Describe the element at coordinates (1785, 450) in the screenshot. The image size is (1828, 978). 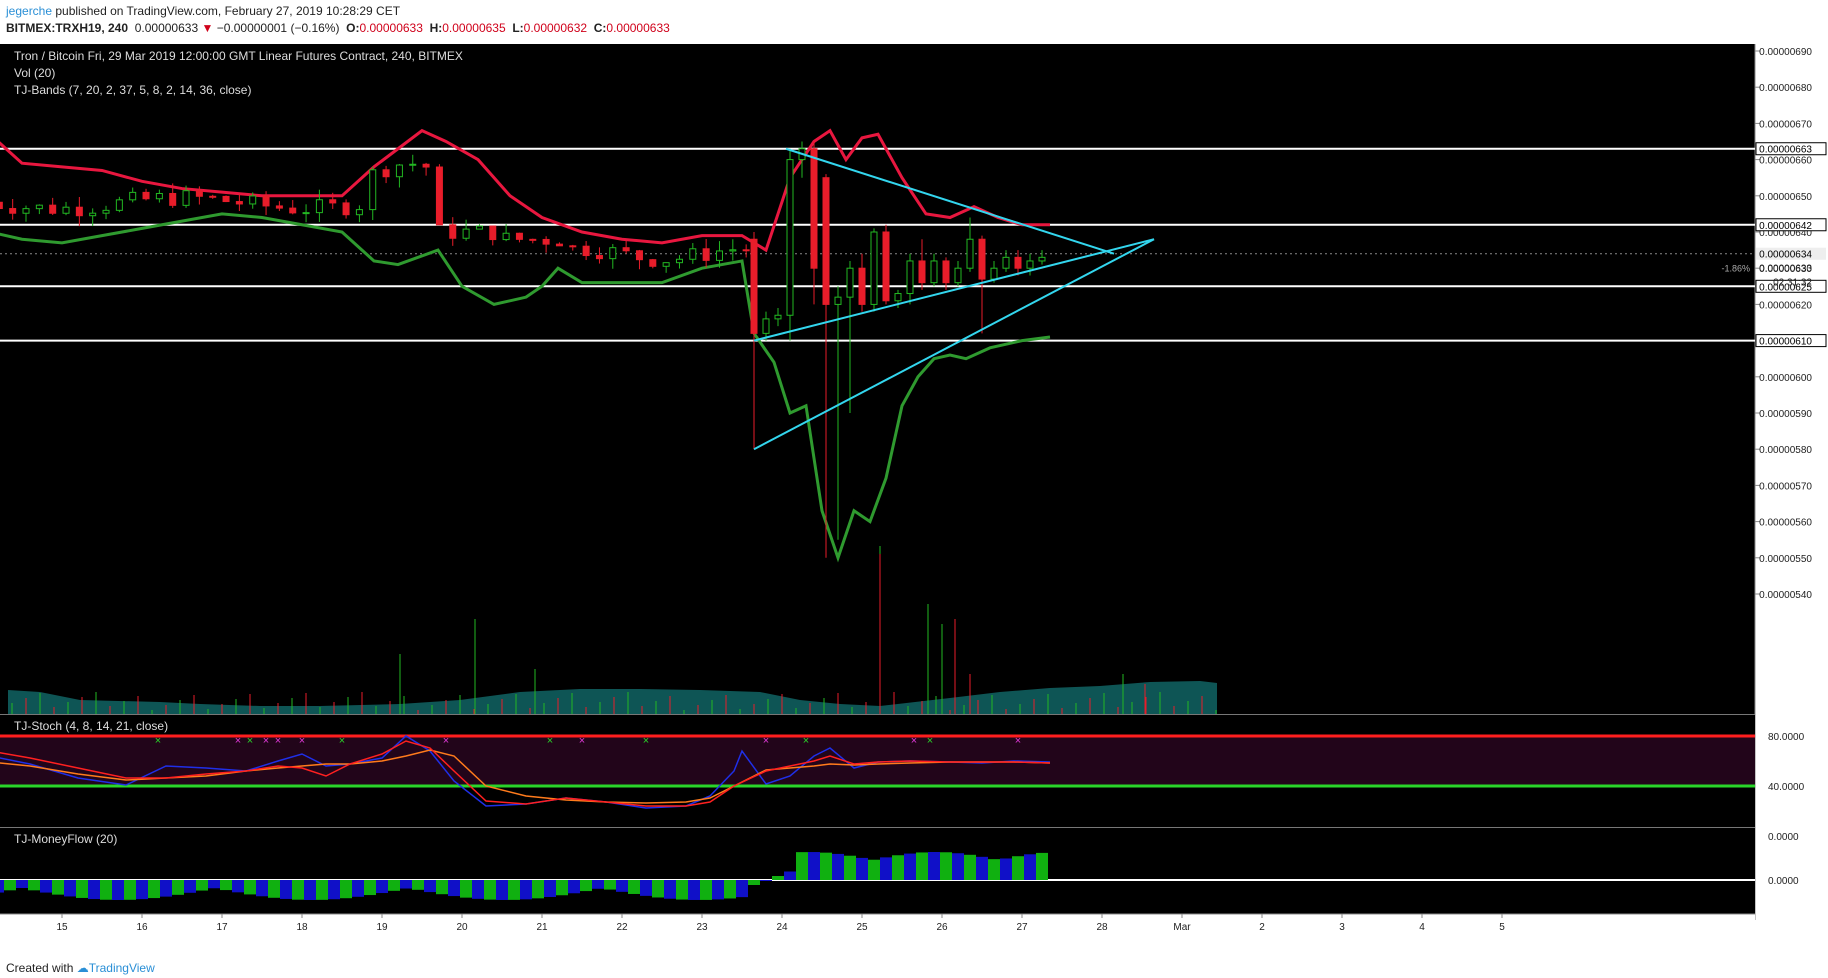
I see `price-tick-label: 0.00000580` at that location.